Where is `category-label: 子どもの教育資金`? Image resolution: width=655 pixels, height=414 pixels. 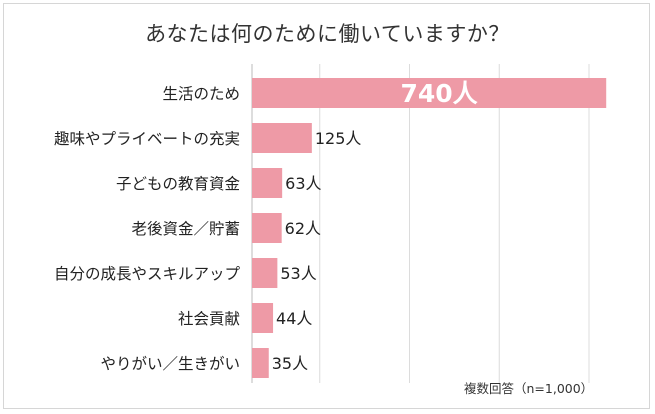
category-label: 子どもの教育資金 is located at coordinates (178, 184).